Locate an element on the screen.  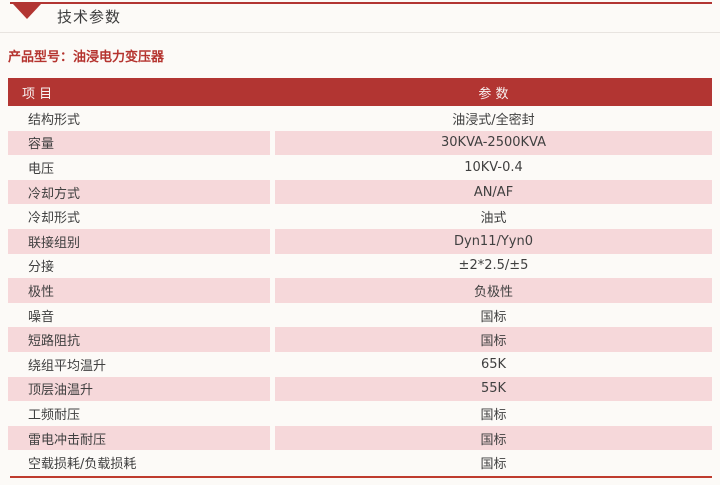
table-row: 电压 10KV-0.4 is located at coordinates (360, 167).